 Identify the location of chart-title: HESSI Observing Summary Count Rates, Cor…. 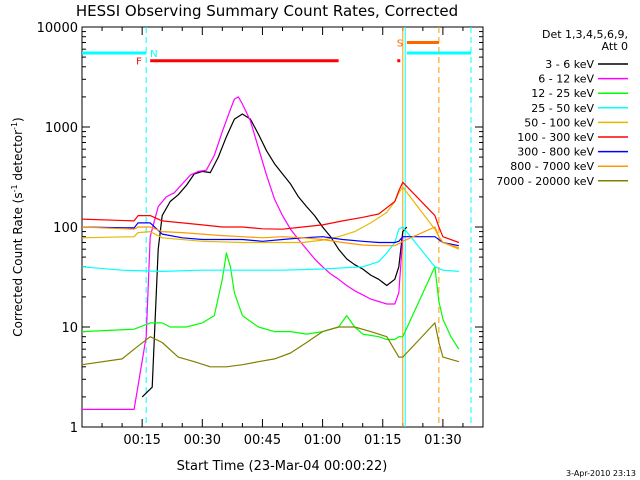
(267, 11).